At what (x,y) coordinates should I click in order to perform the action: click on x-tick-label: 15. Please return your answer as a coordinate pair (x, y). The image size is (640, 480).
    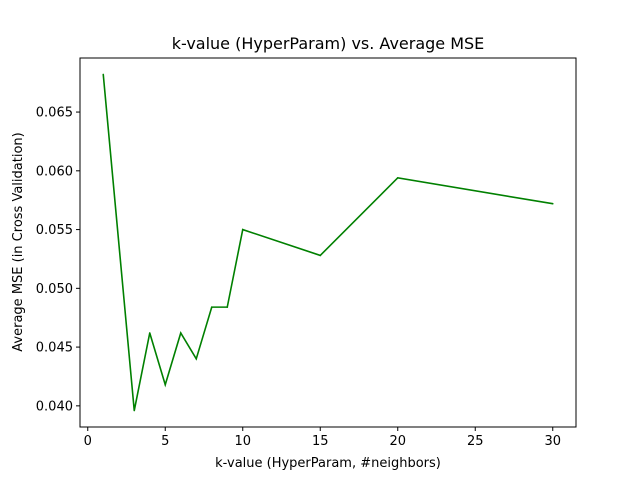
    Looking at the image, I should click on (320, 441).